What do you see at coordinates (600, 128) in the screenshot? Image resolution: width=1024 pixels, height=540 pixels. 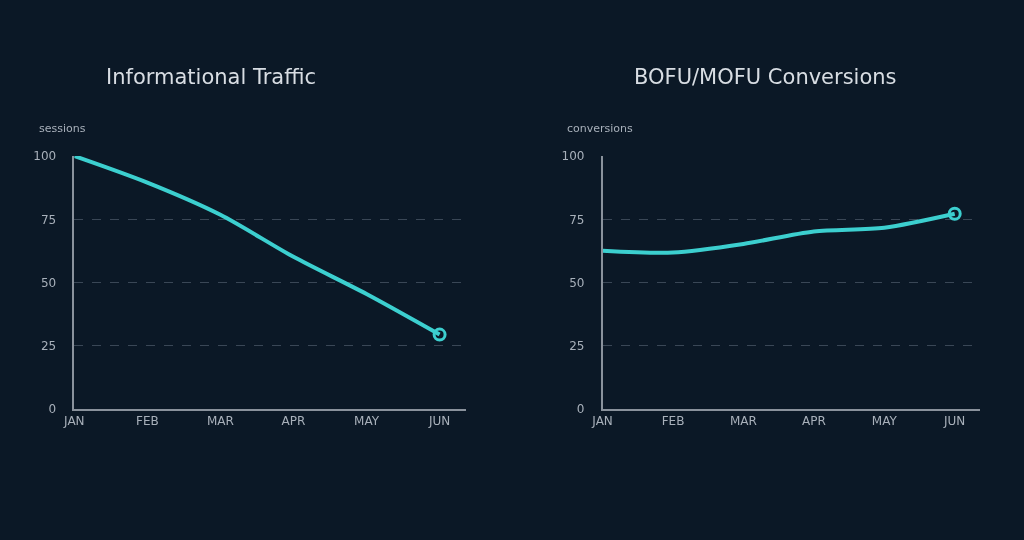 I see `y-axis-title: conversions` at bounding box center [600, 128].